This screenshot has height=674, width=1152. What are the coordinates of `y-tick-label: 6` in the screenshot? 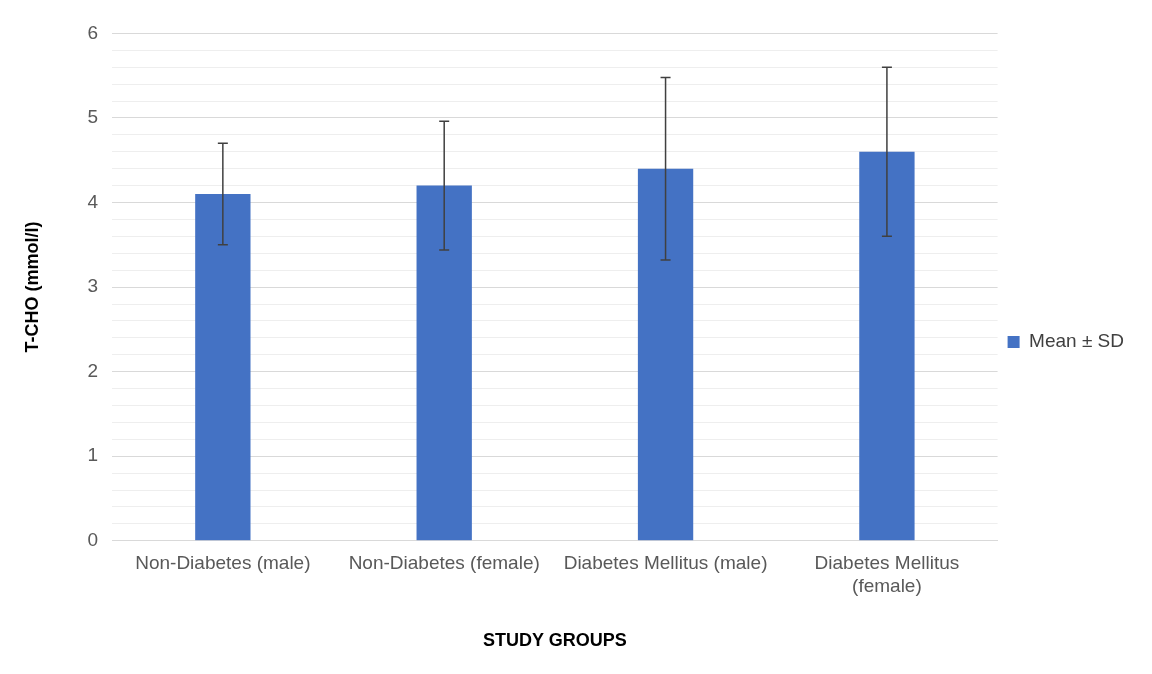 It's located at (93, 32).